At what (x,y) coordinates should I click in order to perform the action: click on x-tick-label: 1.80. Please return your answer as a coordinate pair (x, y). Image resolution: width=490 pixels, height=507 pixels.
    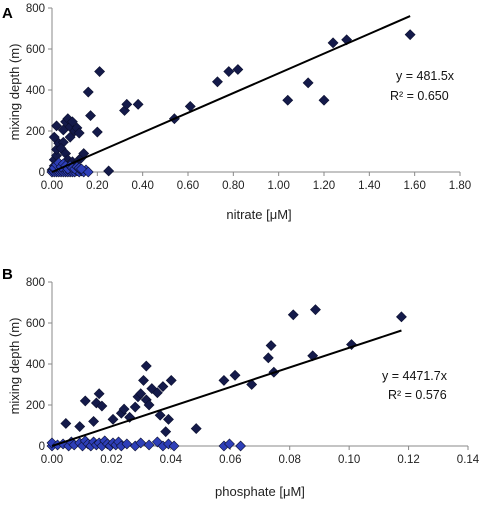
    Looking at the image, I should click on (460, 186).